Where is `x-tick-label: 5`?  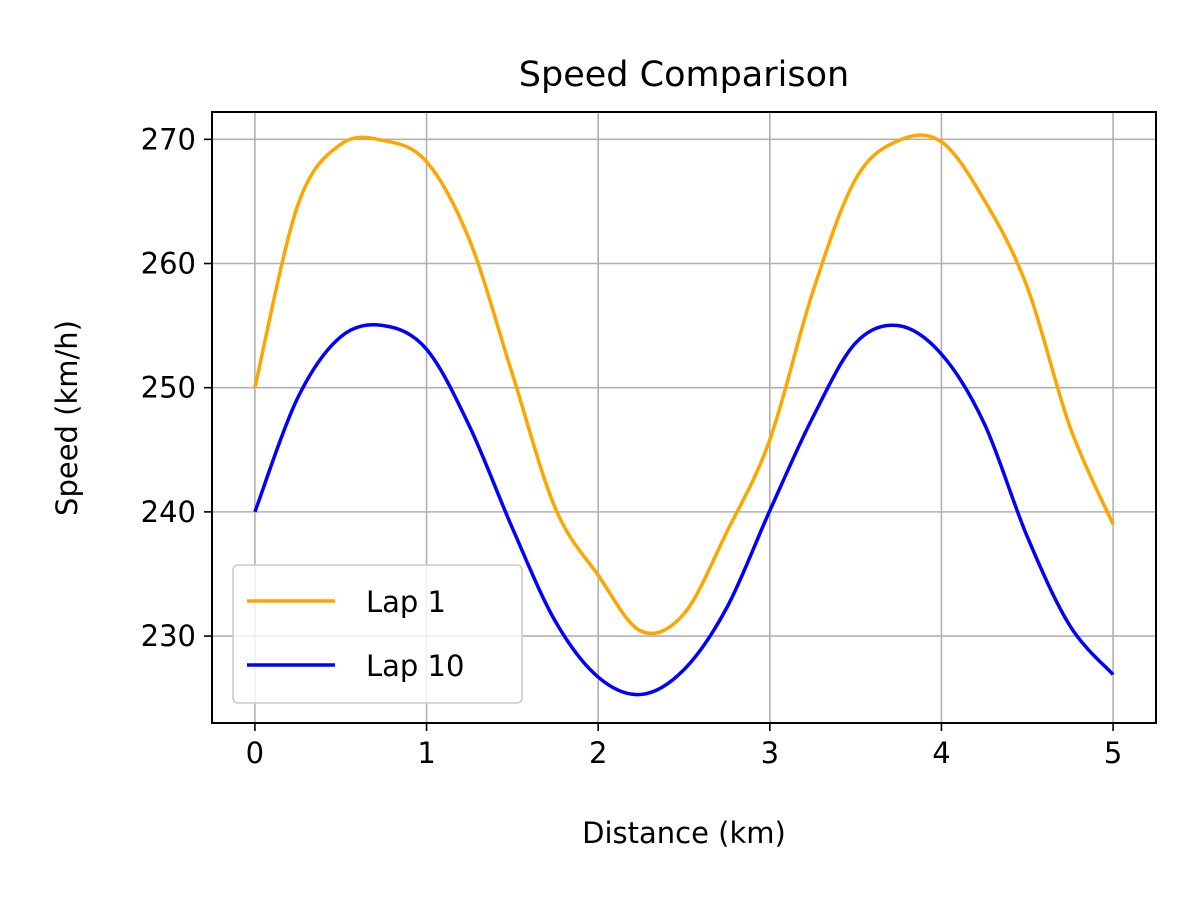 x-tick-label: 5 is located at coordinates (1113, 753).